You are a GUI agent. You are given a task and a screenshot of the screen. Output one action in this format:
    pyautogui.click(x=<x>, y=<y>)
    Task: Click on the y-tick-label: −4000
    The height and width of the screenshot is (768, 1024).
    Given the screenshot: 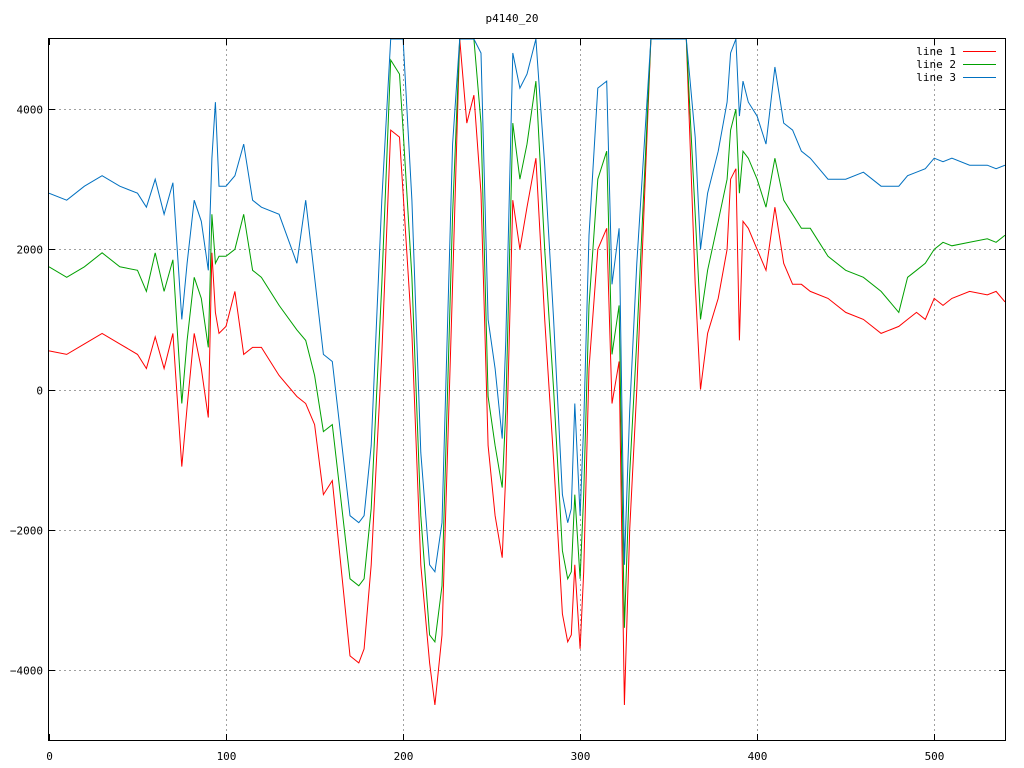 What is the action you would take?
    pyautogui.click(x=26, y=671)
    